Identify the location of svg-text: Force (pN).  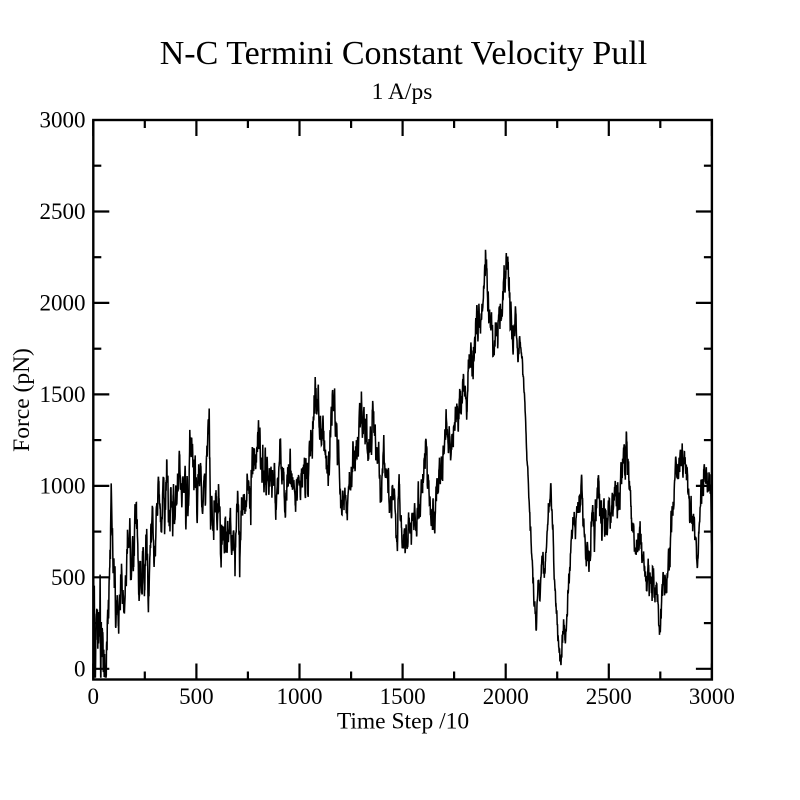
(22, 400).